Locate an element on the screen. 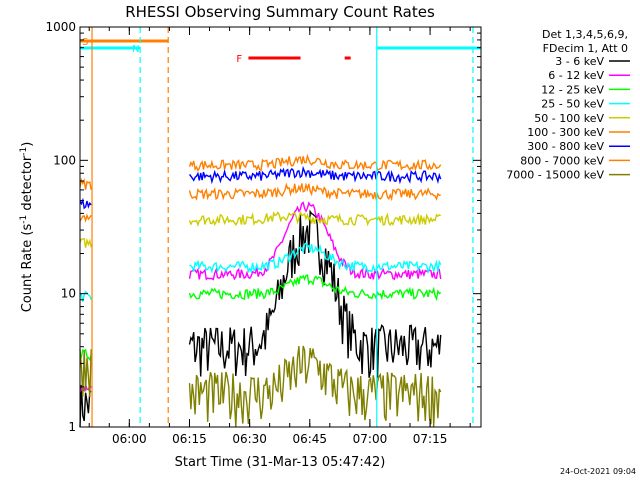 The width and height of the screenshot is (640, 480). x-axis-label: Start Time (31-Mar-13 05:47:42) is located at coordinates (280, 462).